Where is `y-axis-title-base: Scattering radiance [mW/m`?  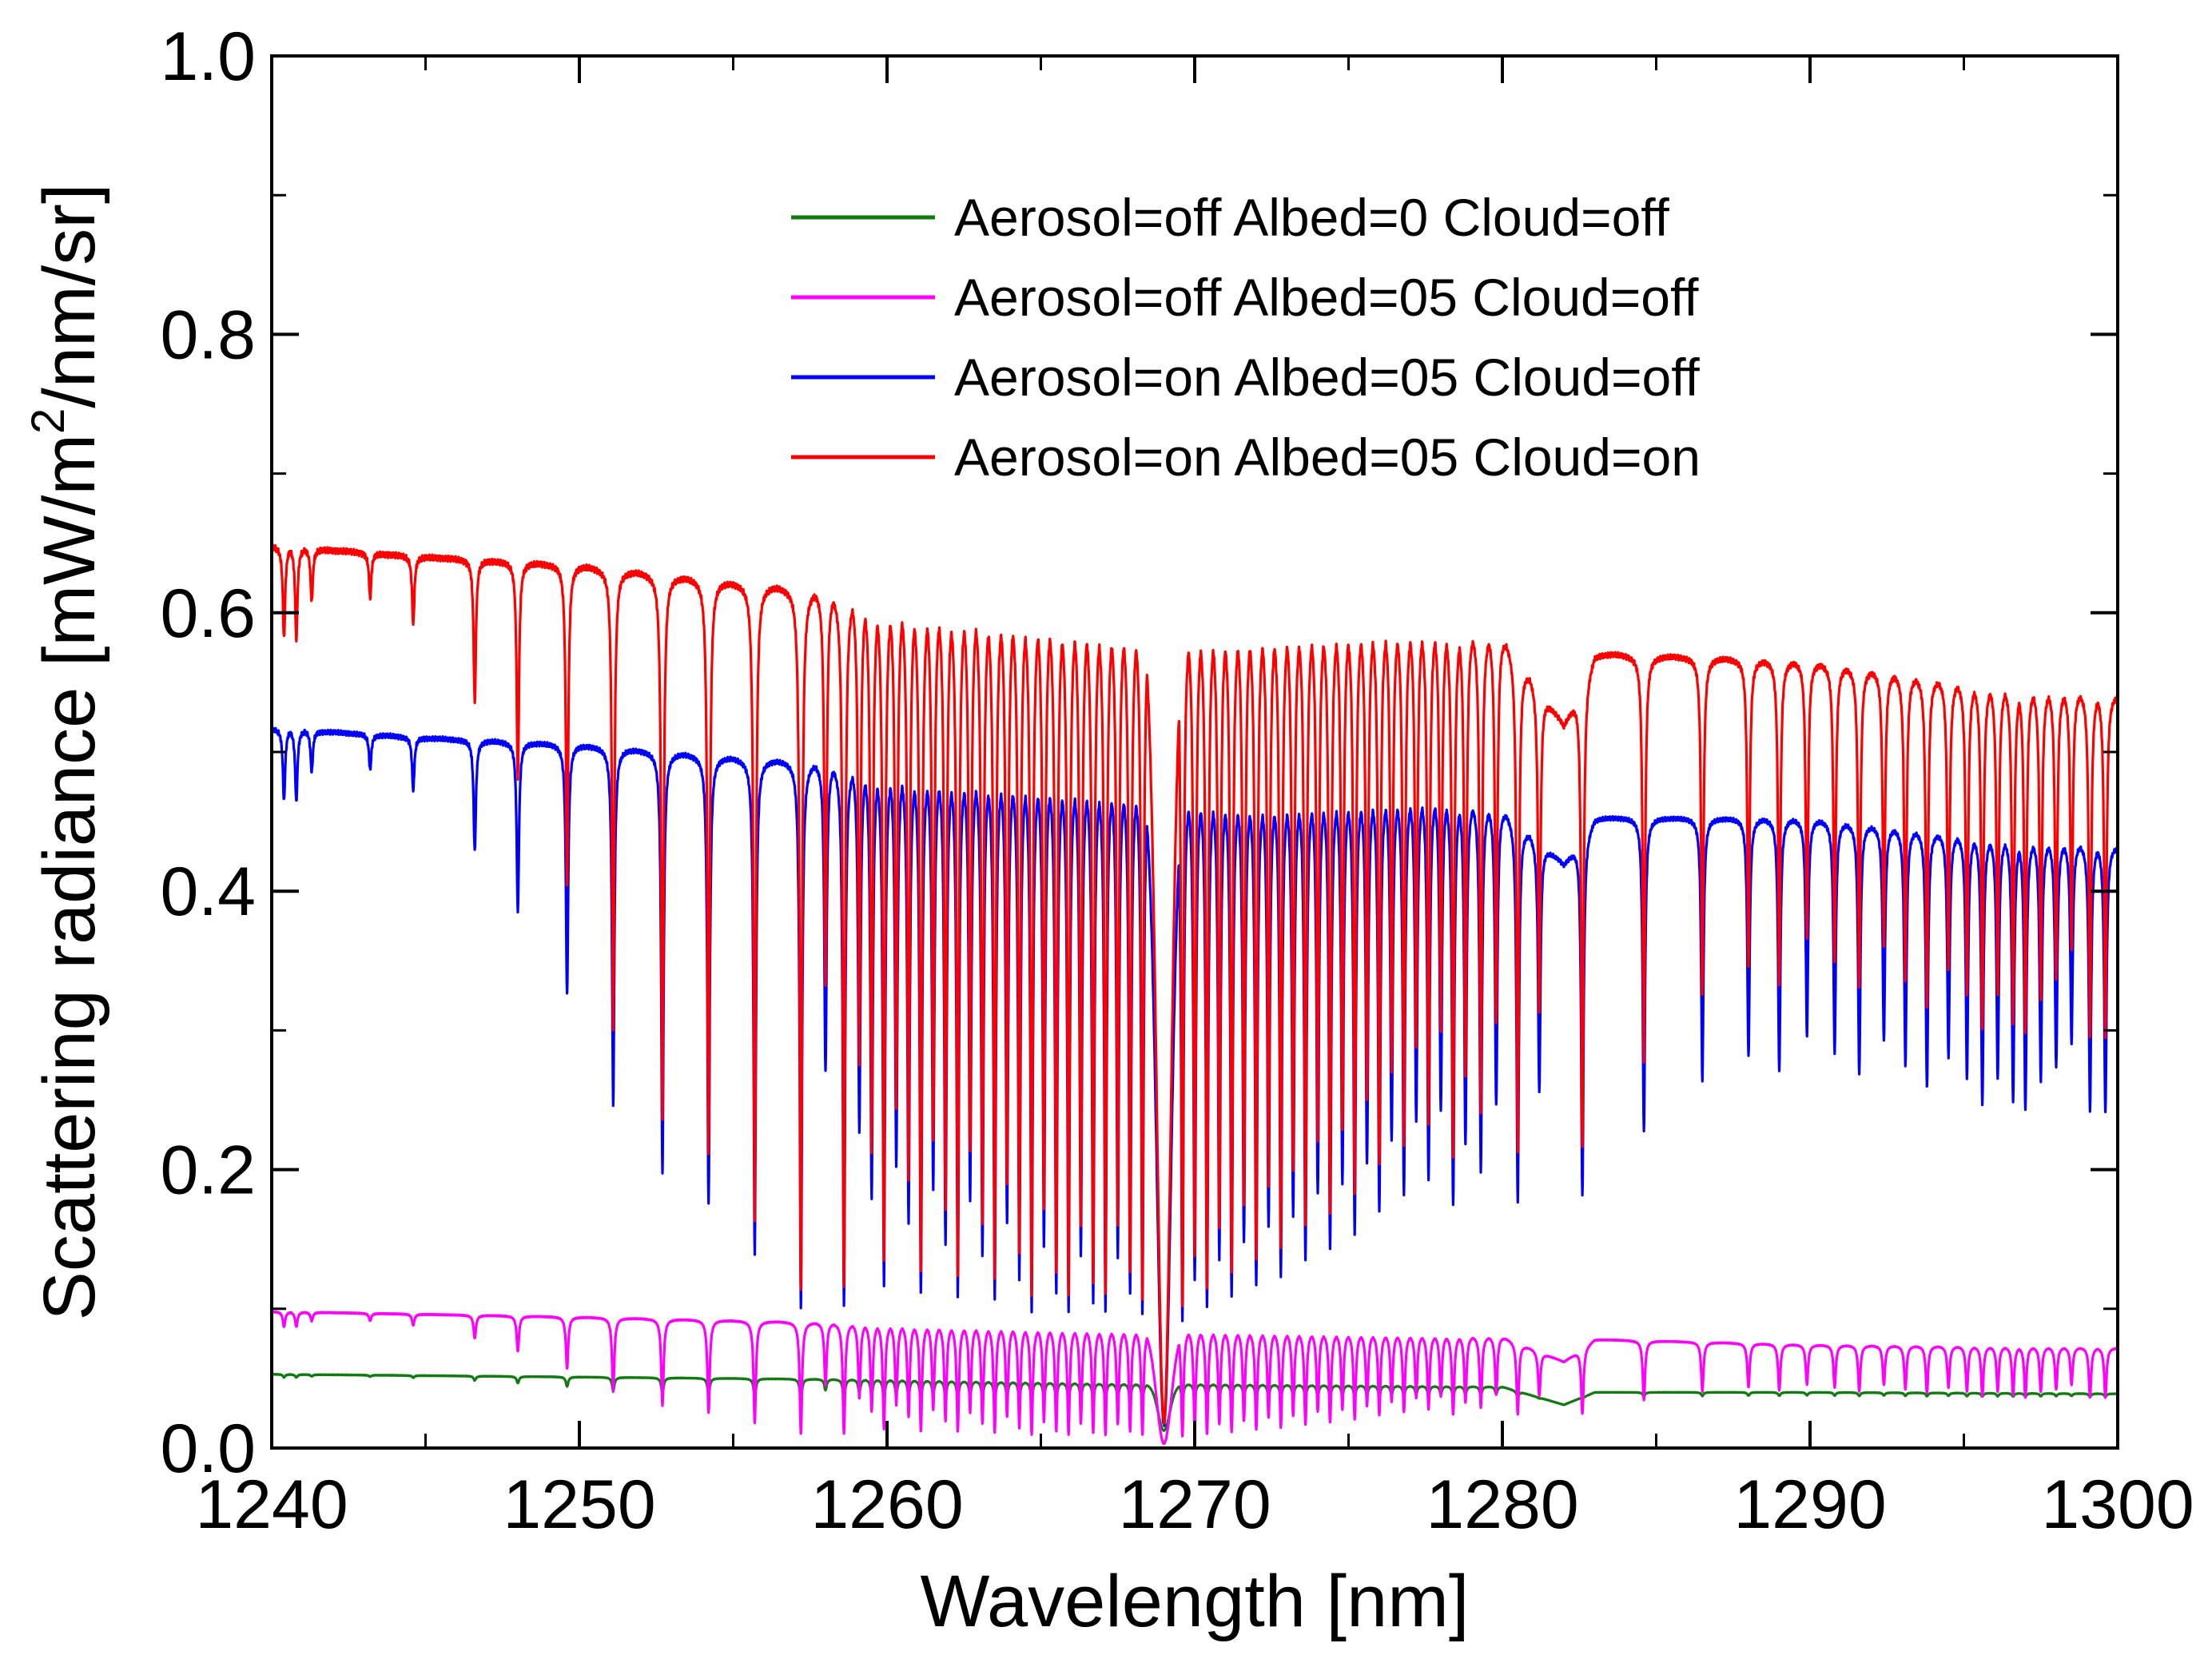
y-axis-title-base: Scattering radiance [mW/m is located at coordinates (69, 877).